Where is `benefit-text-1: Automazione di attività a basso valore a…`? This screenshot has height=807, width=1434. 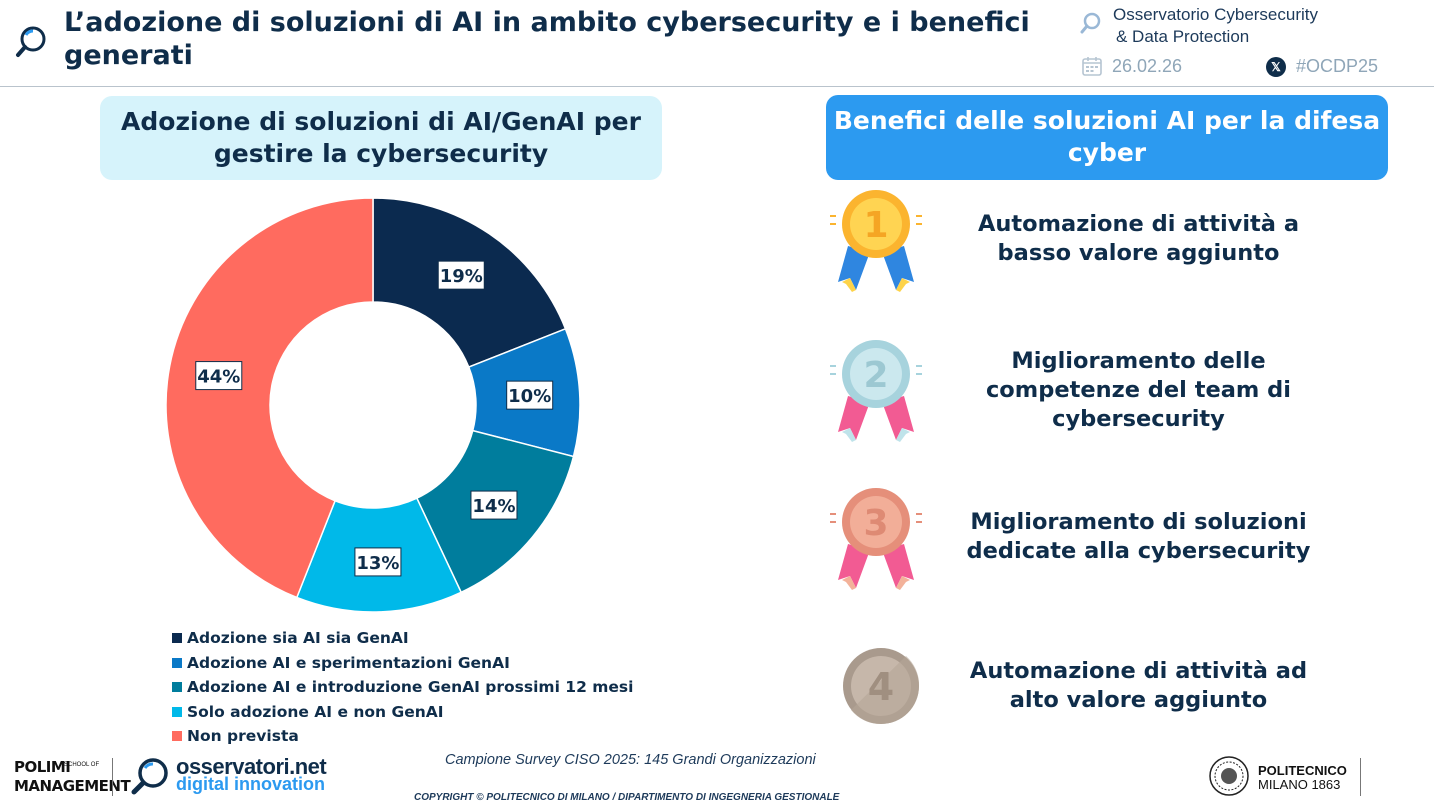 benefit-text-1: Automazione di attività a basso valore a… is located at coordinates (1138, 238).